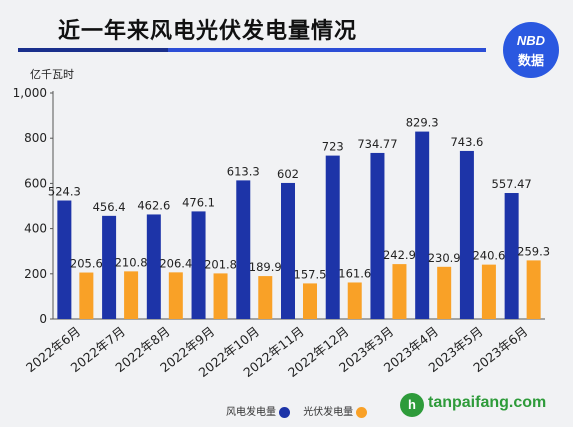 The height and width of the screenshot is (427, 573). Describe the element at coordinates (35, 229) in the screenshot. I see `y-tick-label: 400` at that location.